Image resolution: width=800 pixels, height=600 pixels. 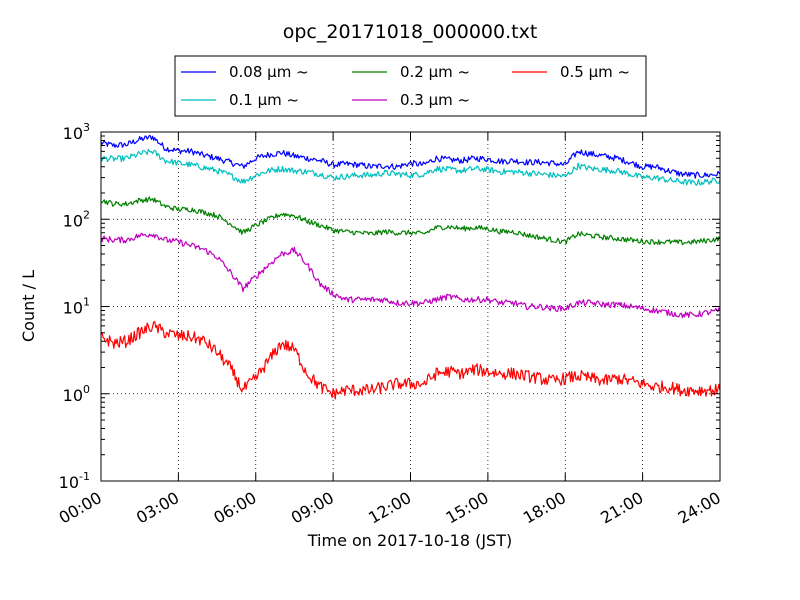 What do you see at coordinates (76, 132) in the screenshot?
I see `y-tick-label: 10³` at bounding box center [76, 132].